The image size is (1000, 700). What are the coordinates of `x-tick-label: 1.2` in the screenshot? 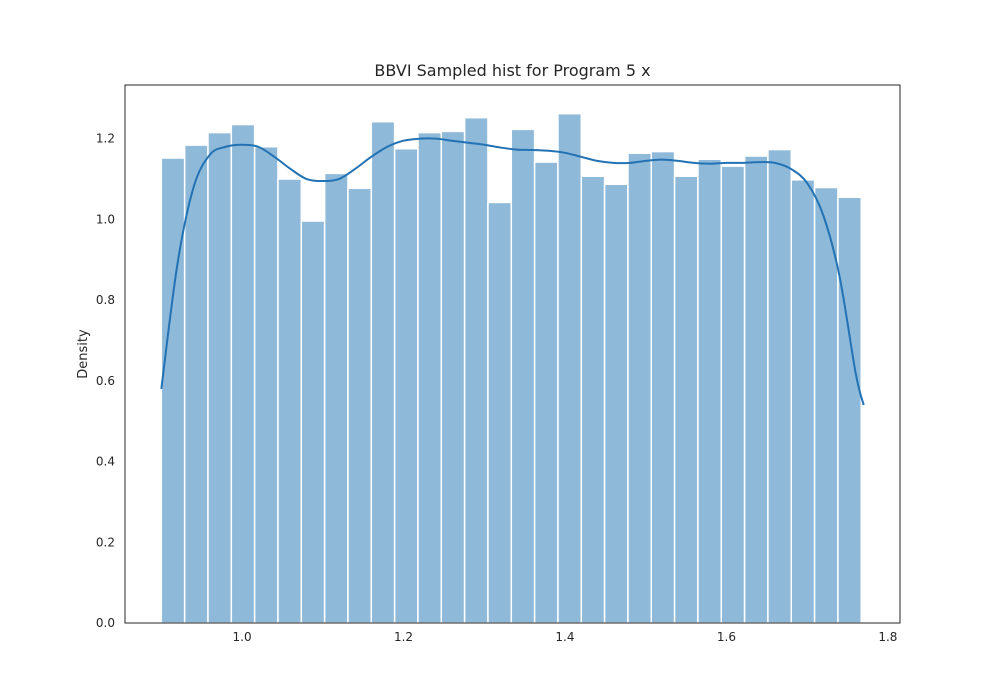 It's located at (403, 637).